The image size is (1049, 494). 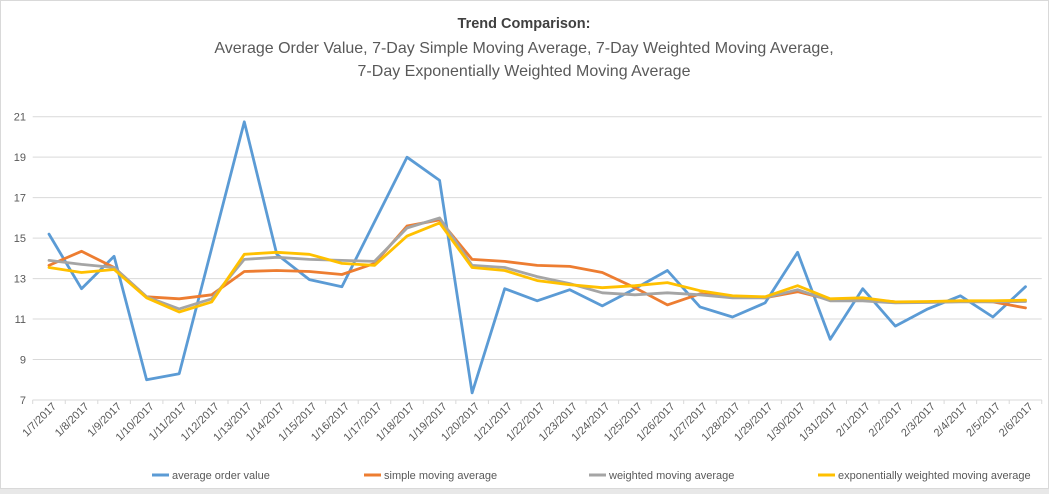 I want to click on y-axis-tick-label: 19, so click(x=20, y=158).